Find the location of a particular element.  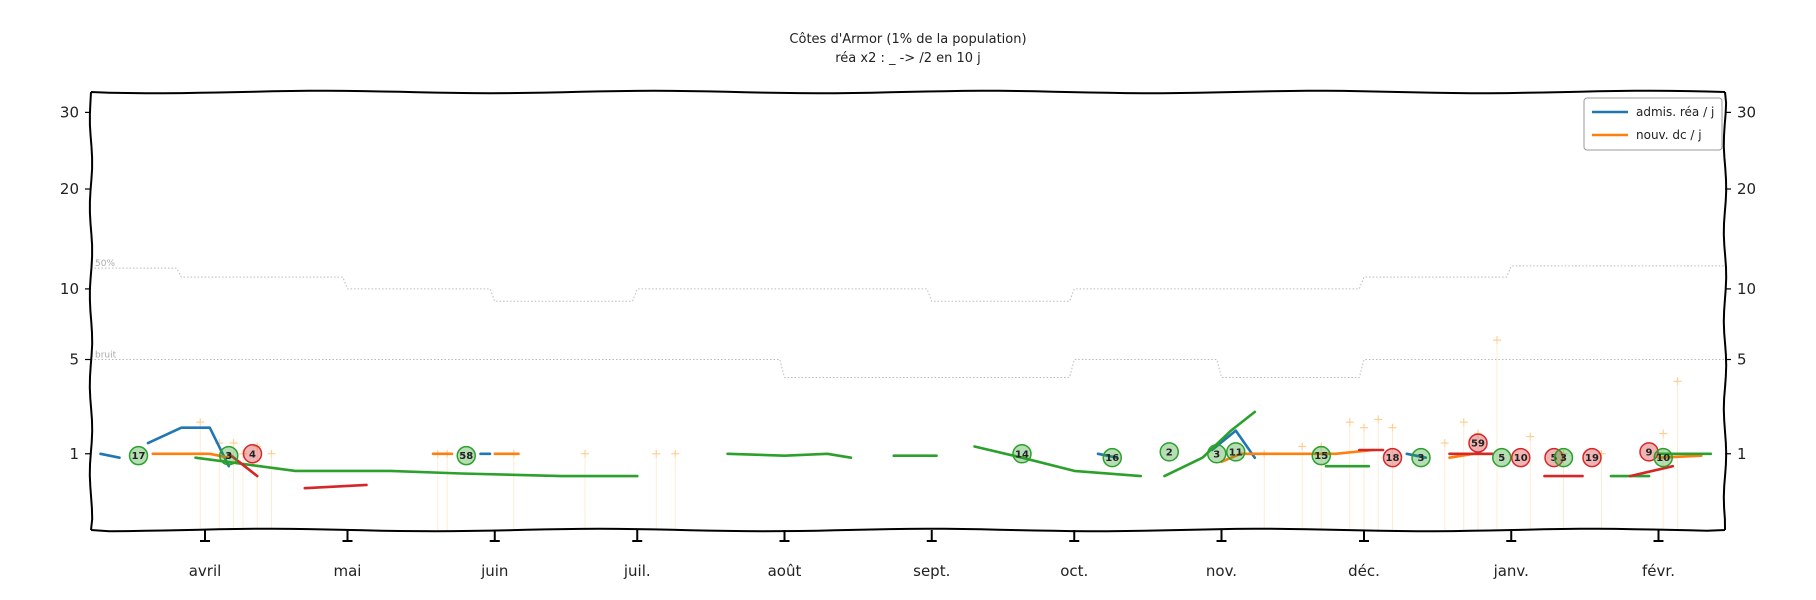

reference-line-label: 50% is located at coordinates (105, 264).